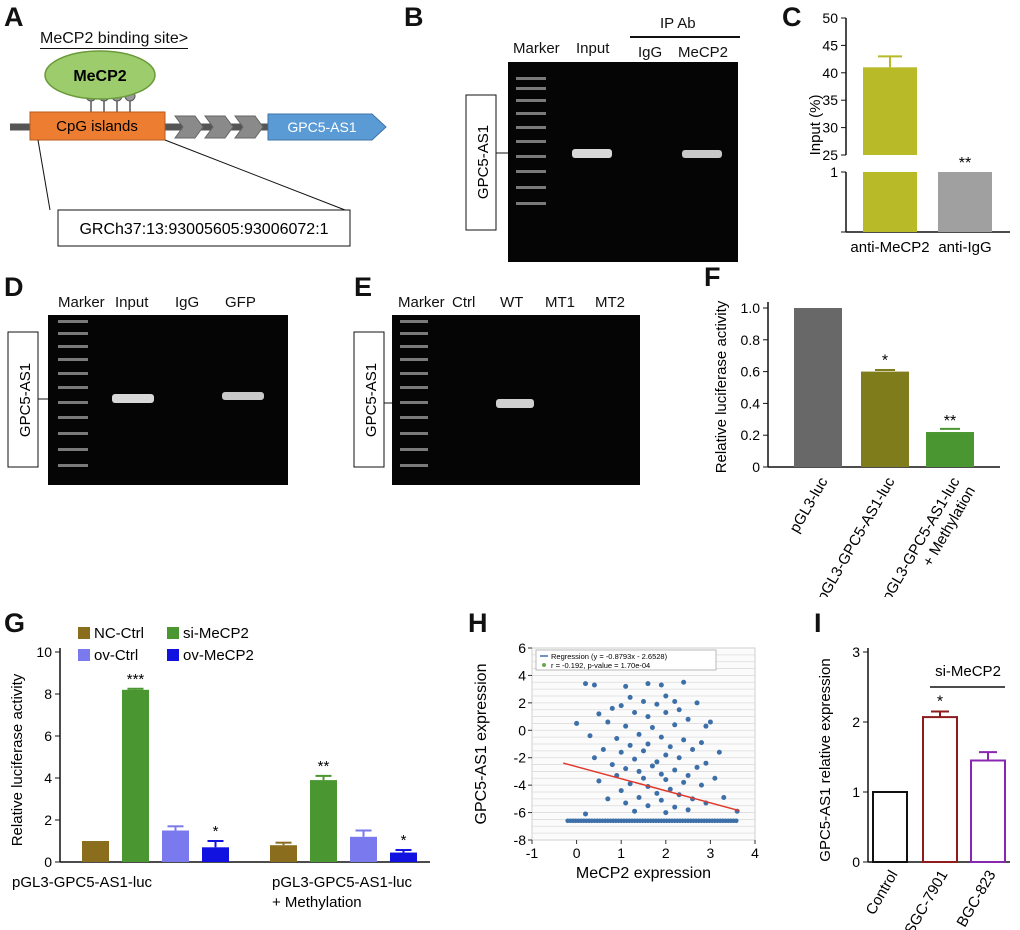 This screenshot has height=930, width=1020. I want to click on x-axis-title: MeCP2 expression, so click(643, 873).